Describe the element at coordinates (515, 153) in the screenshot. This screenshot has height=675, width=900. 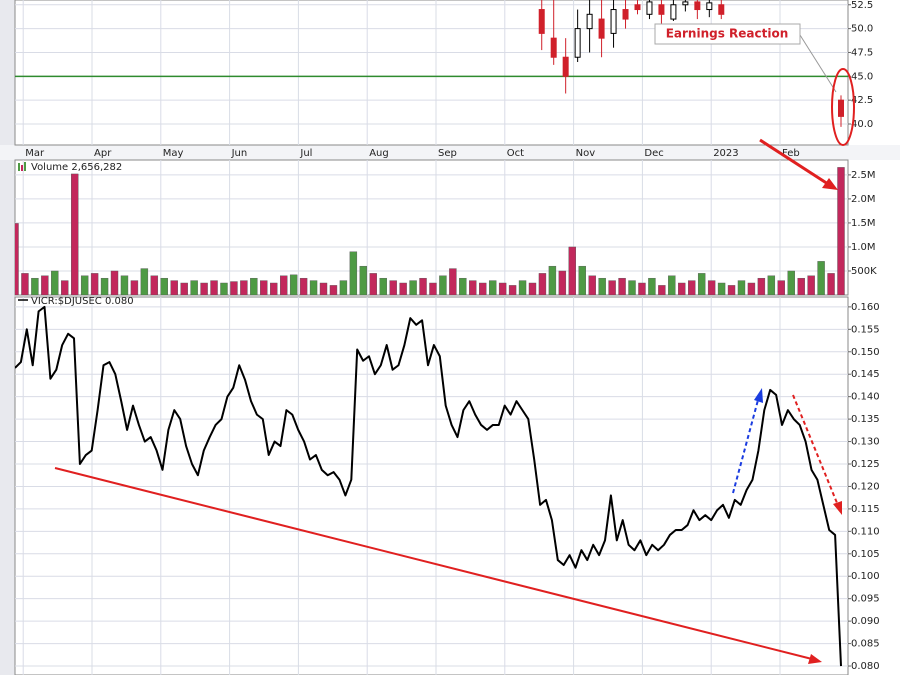
I see `x-tick-label: Oct` at that location.